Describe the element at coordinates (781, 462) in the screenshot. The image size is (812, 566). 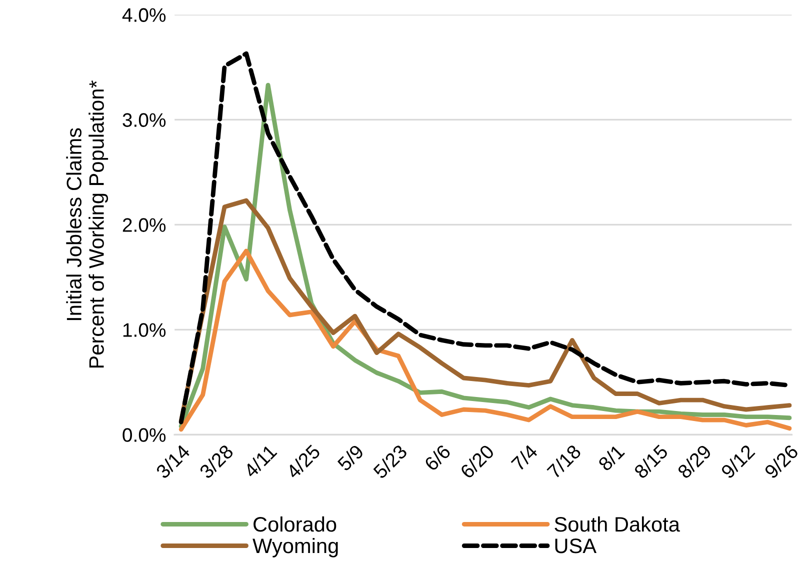
I see `x-tick-label: 9/26` at that location.